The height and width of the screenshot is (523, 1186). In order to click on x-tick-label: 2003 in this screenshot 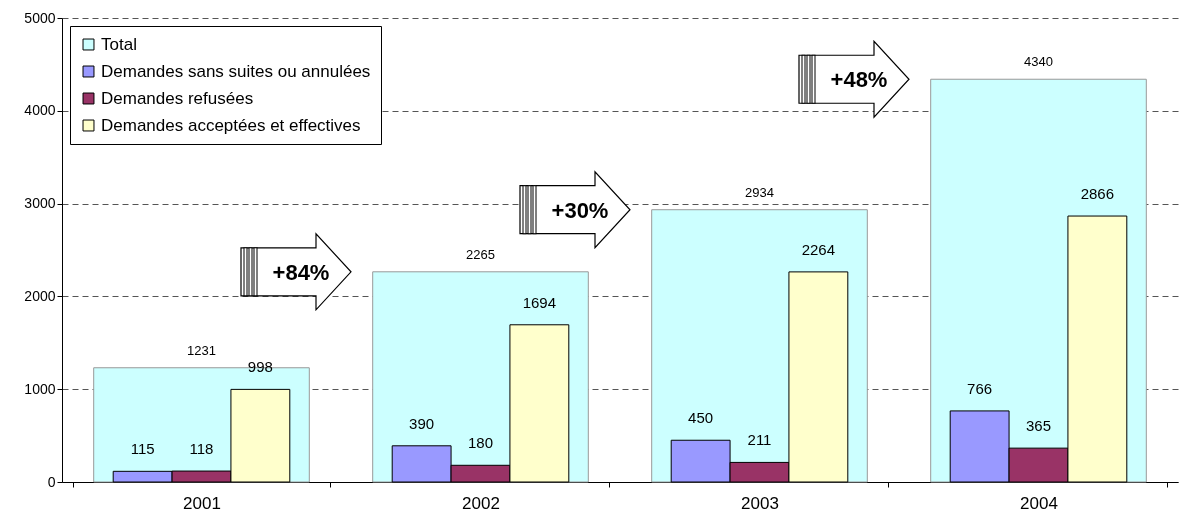, I will do `click(760, 503)`.